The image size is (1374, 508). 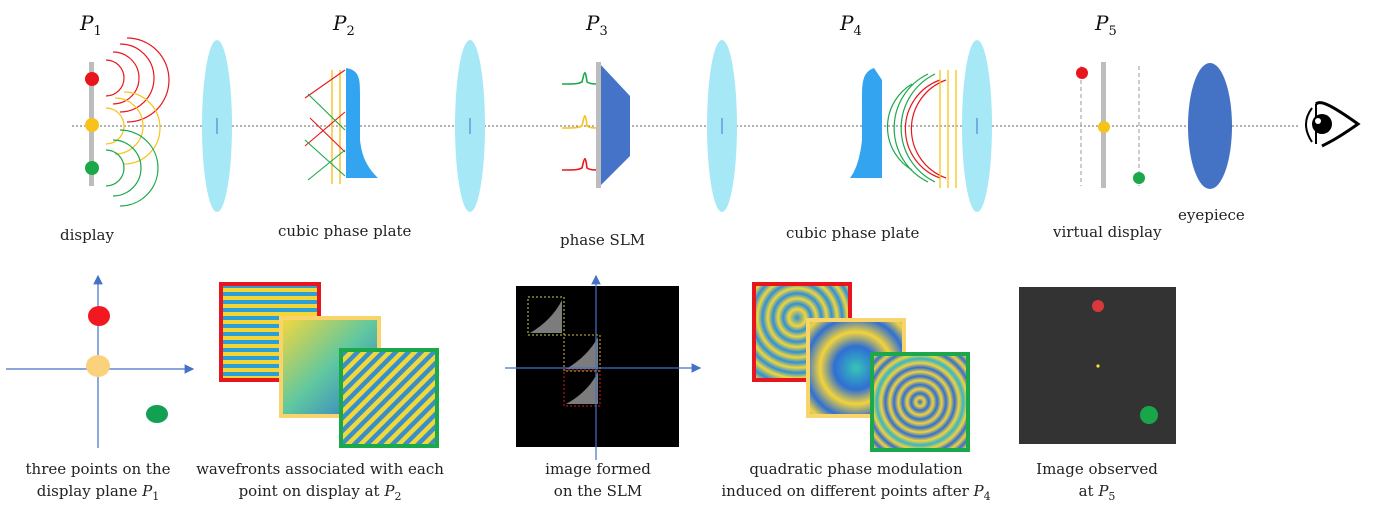 I want to click on svg-text: on the SLM, so click(x=598, y=491).